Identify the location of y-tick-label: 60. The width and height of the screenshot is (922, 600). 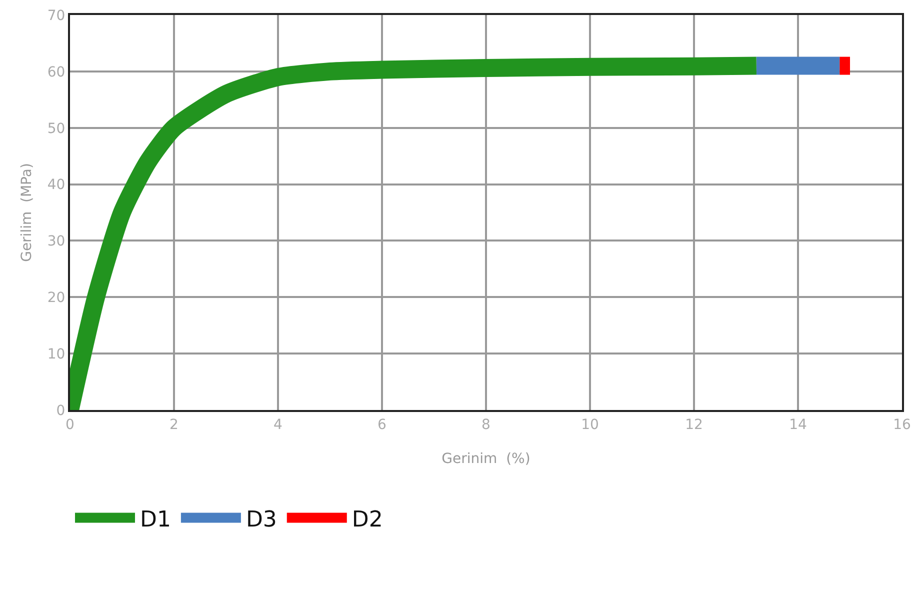
(56, 72).